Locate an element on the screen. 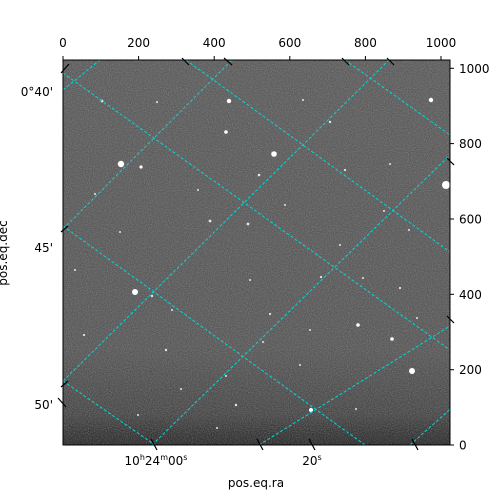  ra-tick-label: 20s is located at coordinates (311, 460).